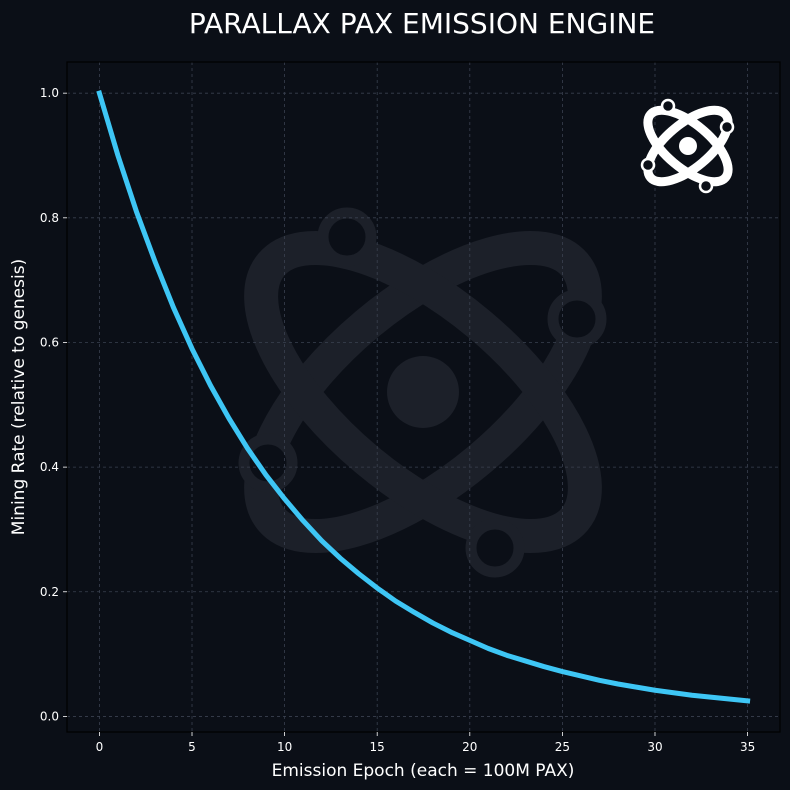  I want to click on x-tick-label: 5, so click(192, 747).